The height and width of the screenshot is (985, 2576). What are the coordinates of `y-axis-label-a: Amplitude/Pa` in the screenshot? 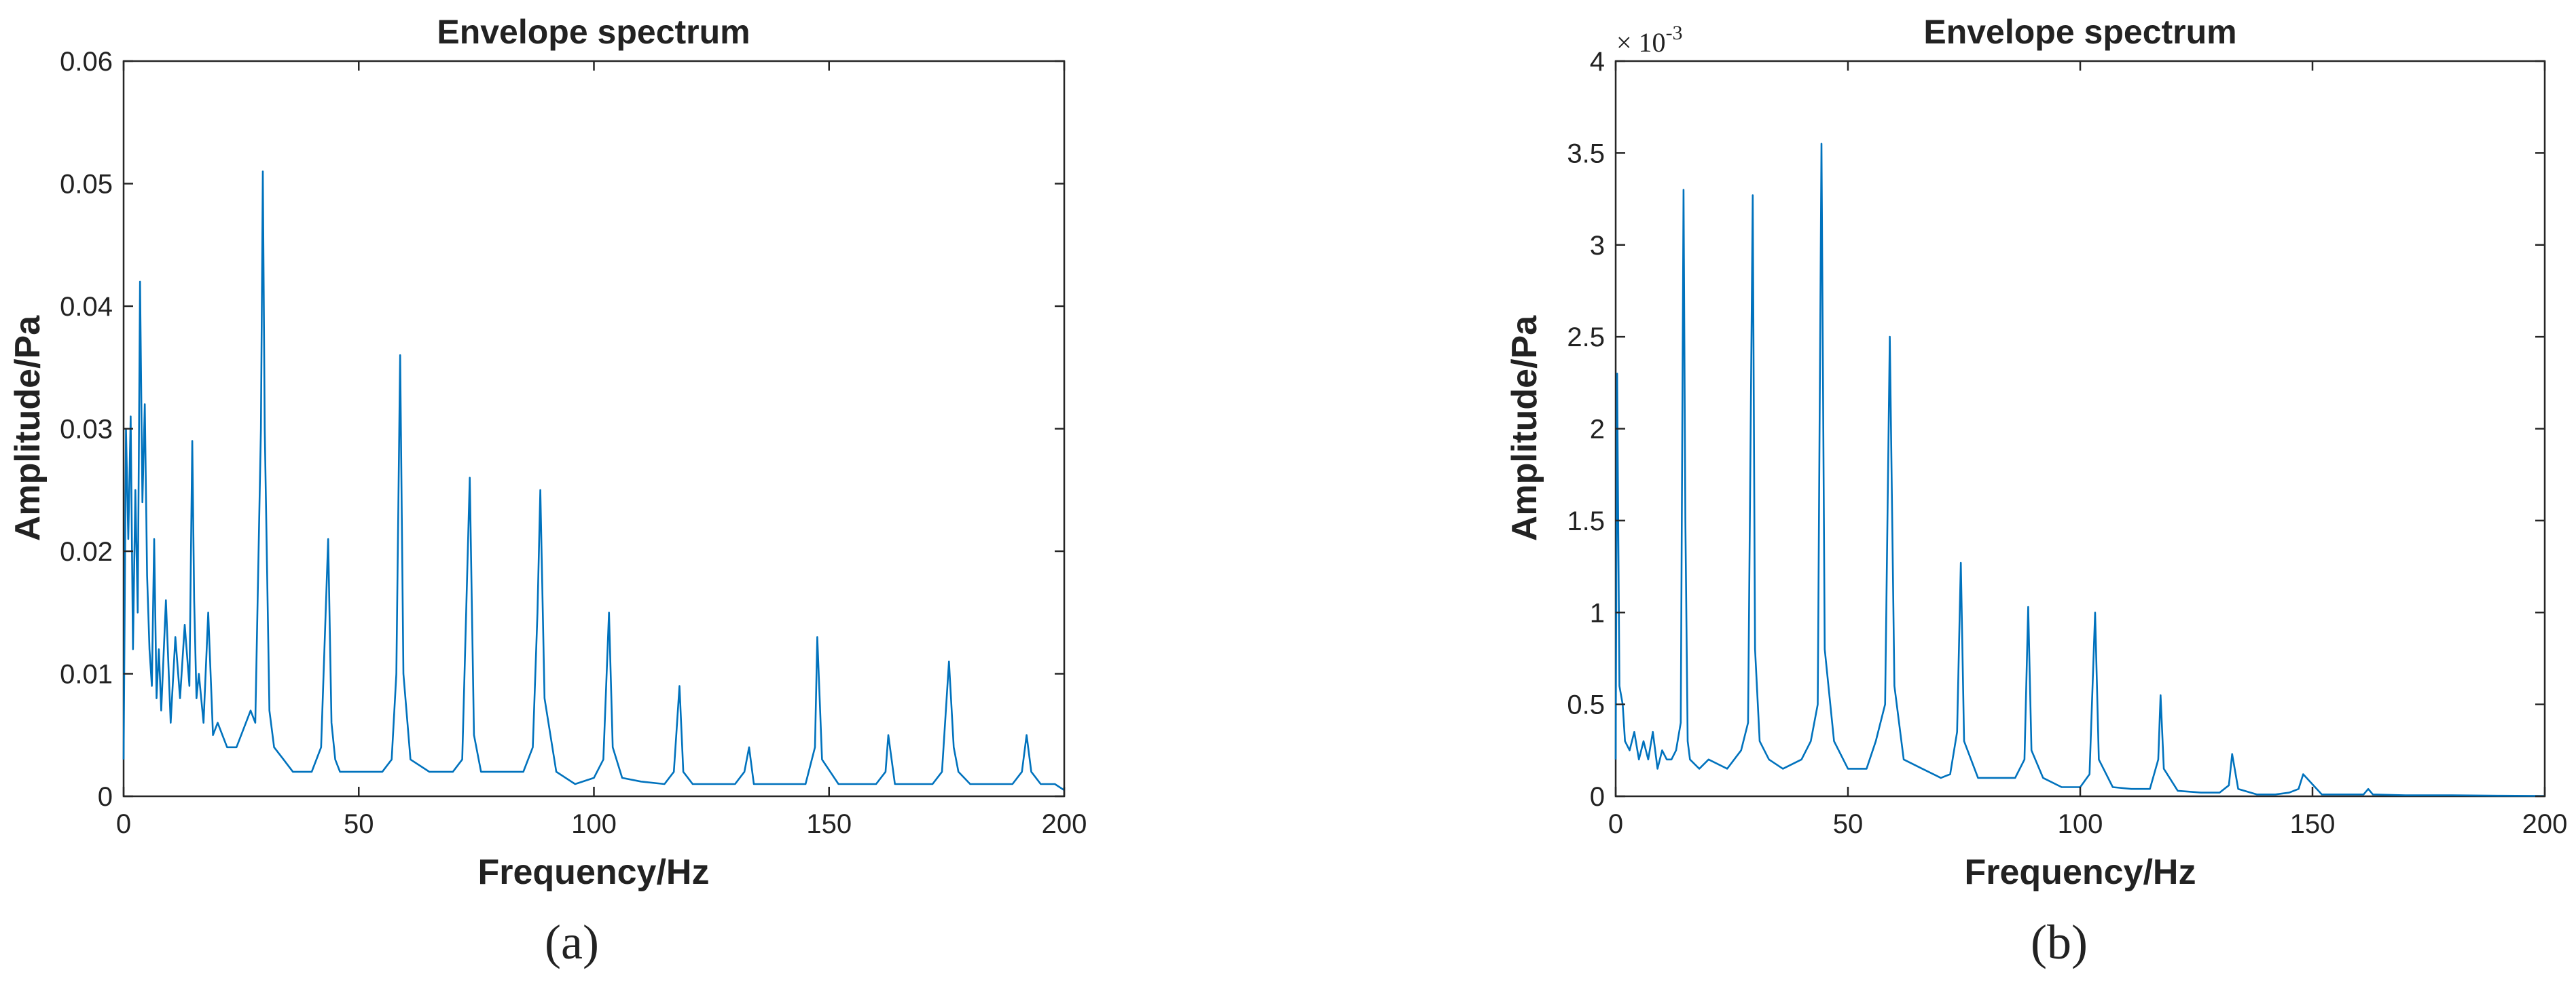 It's located at (28, 428).